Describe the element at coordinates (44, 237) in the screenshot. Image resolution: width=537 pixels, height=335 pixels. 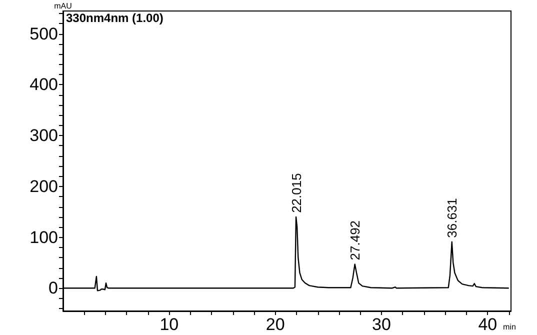
I see `y-tick-label: 100` at that location.